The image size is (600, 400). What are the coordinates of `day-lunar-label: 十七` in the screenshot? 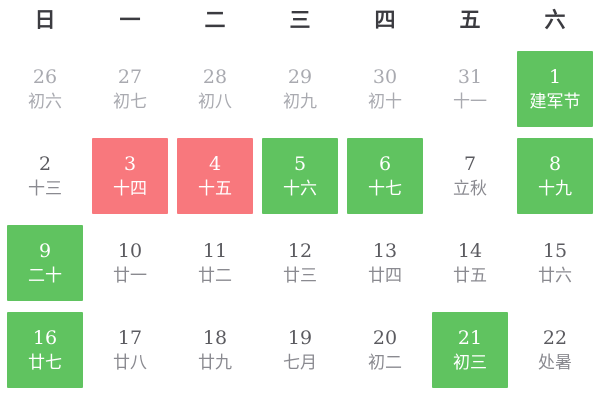 It's located at (385, 188).